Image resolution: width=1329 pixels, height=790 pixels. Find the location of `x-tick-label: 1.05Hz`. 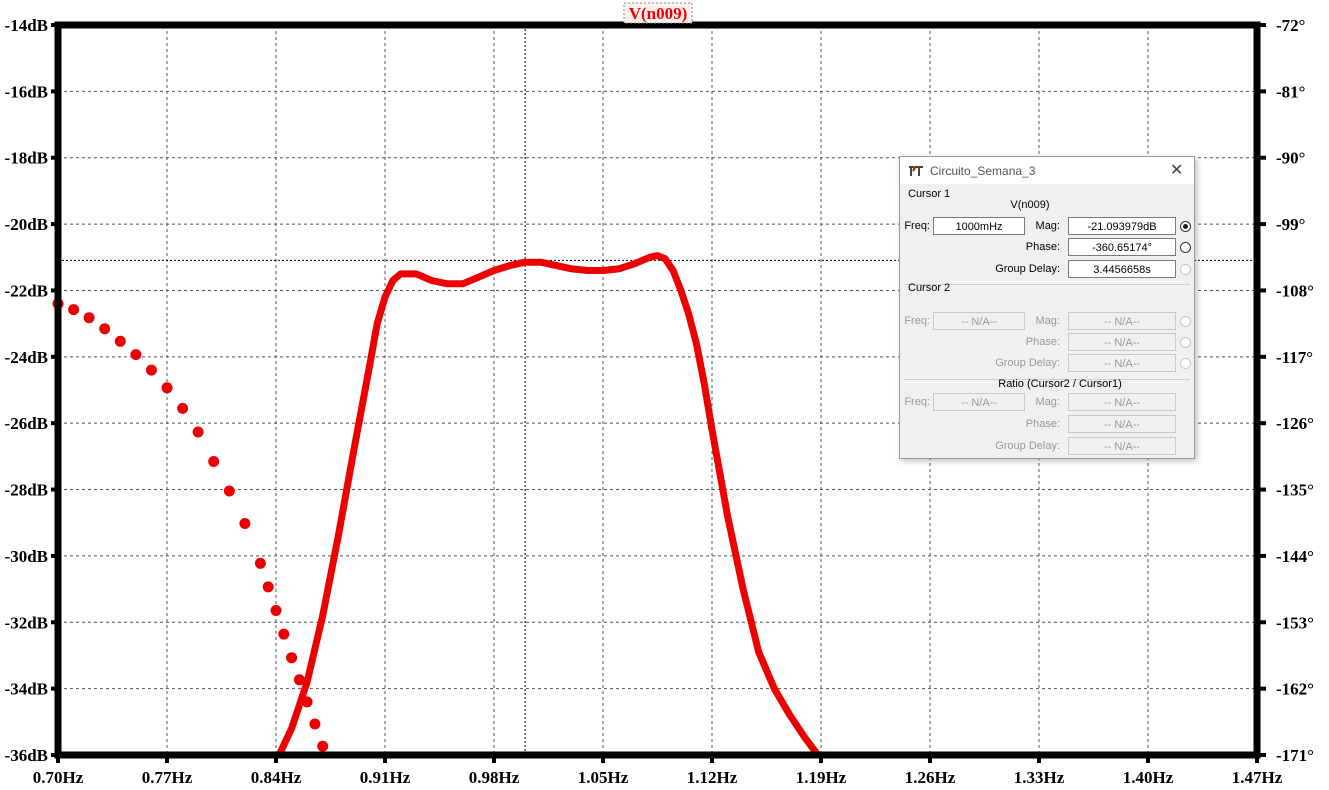

x-tick-label: 1.05Hz is located at coordinates (603, 777).